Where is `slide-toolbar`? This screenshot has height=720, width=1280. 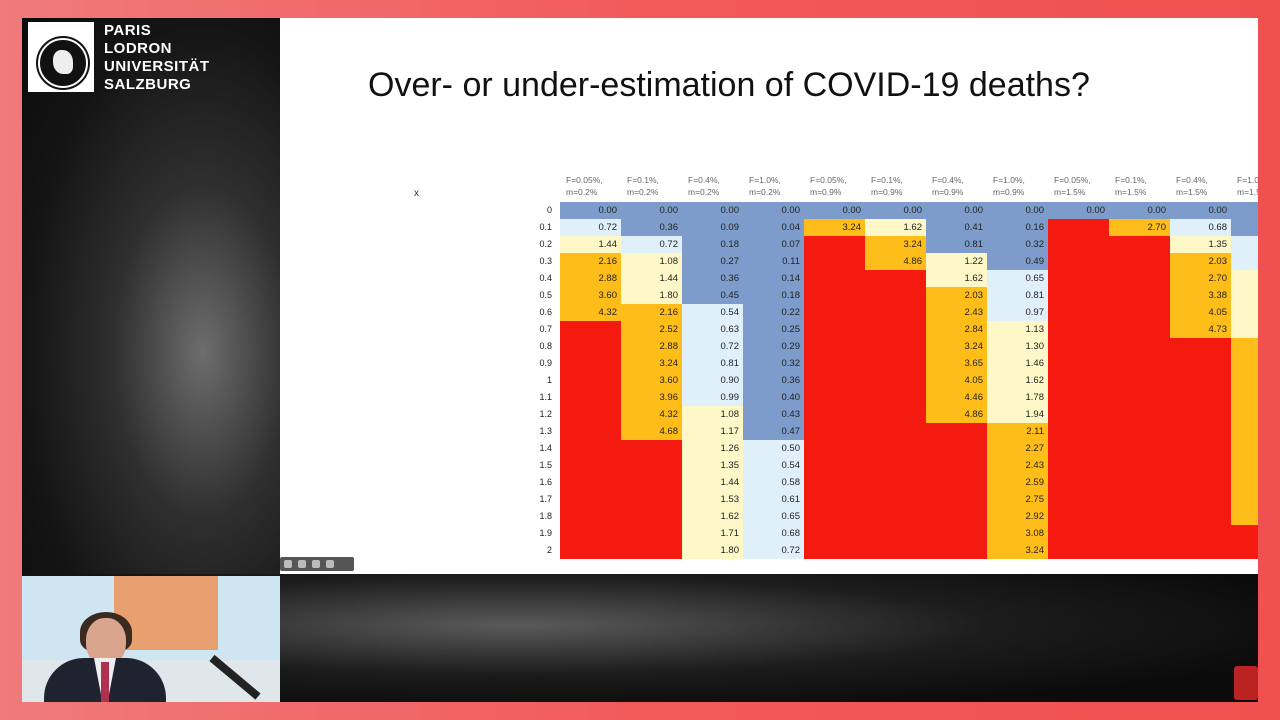 slide-toolbar is located at coordinates (317, 564).